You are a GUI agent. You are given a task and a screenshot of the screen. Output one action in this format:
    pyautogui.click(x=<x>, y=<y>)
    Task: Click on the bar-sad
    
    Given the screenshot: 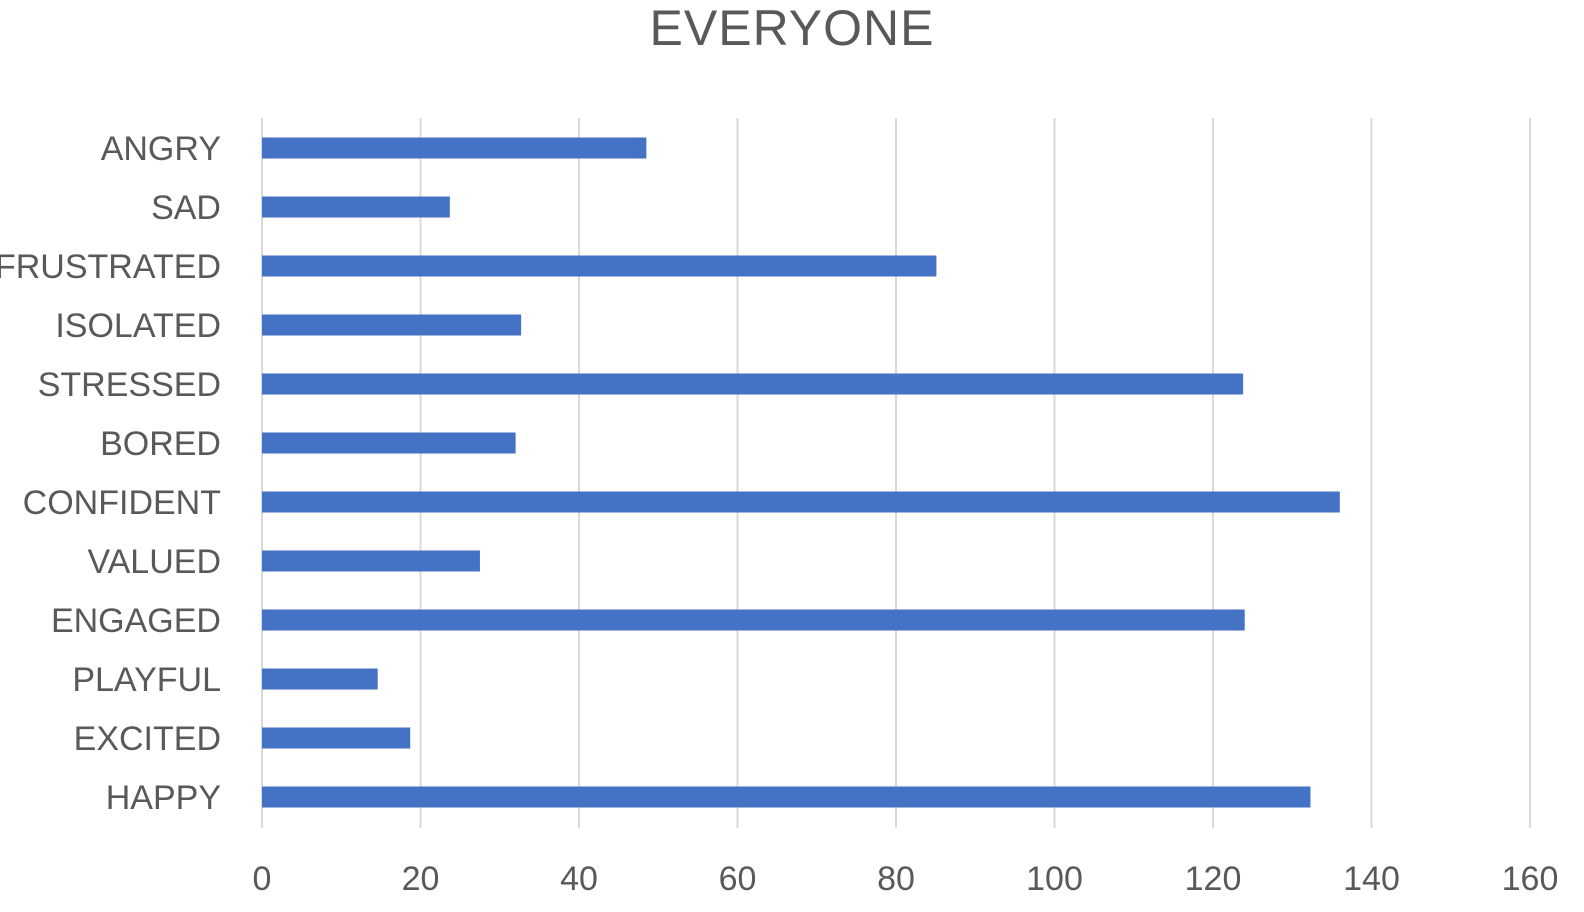 What is the action you would take?
    pyautogui.click(x=356, y=207)
    